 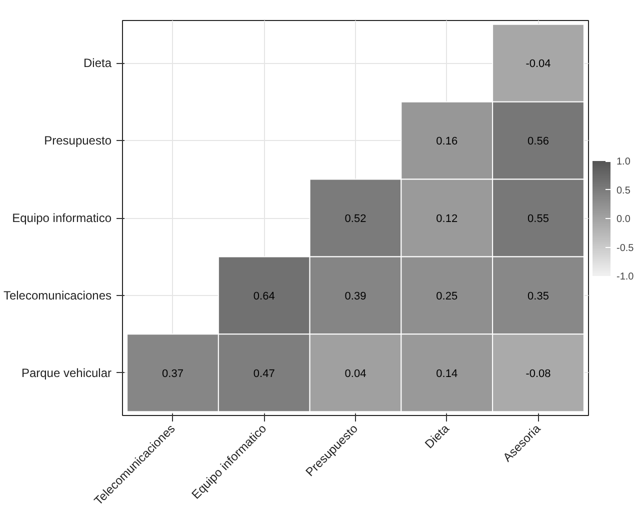 I want to click on color-bar-label: 0.0, so click(x=623, y=219).